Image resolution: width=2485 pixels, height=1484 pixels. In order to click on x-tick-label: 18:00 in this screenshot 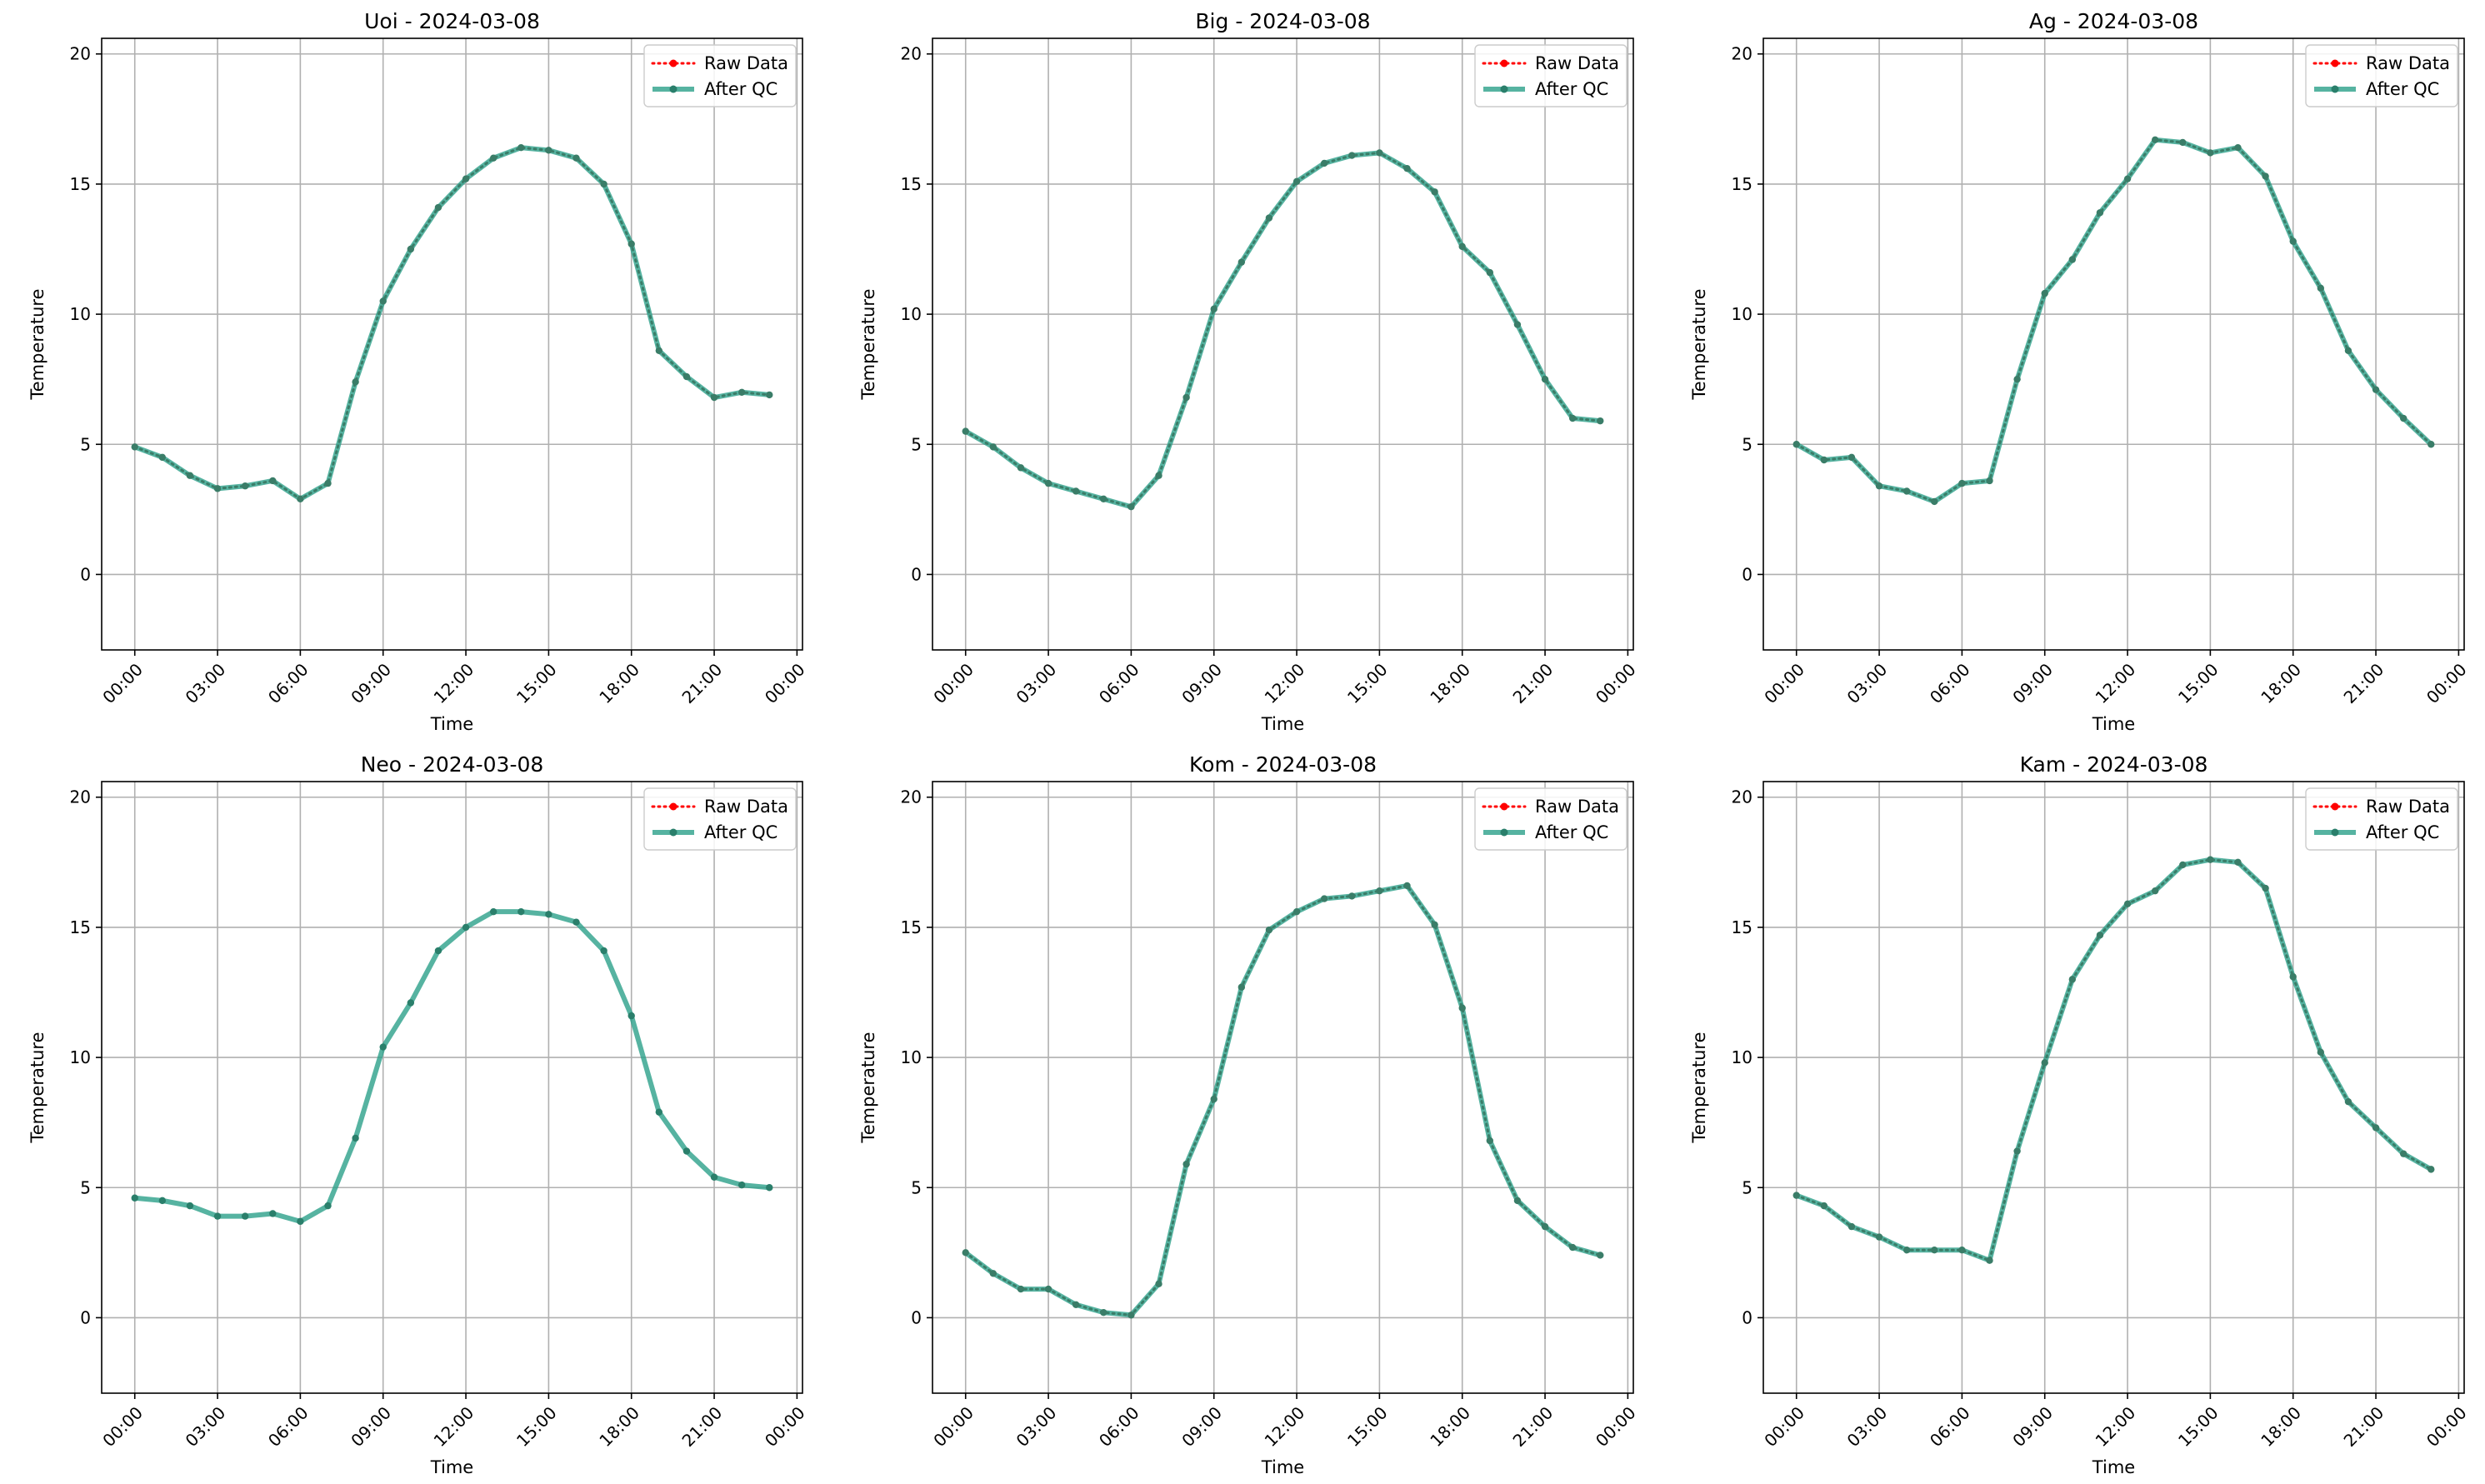, I will do `click(619, 683)`.